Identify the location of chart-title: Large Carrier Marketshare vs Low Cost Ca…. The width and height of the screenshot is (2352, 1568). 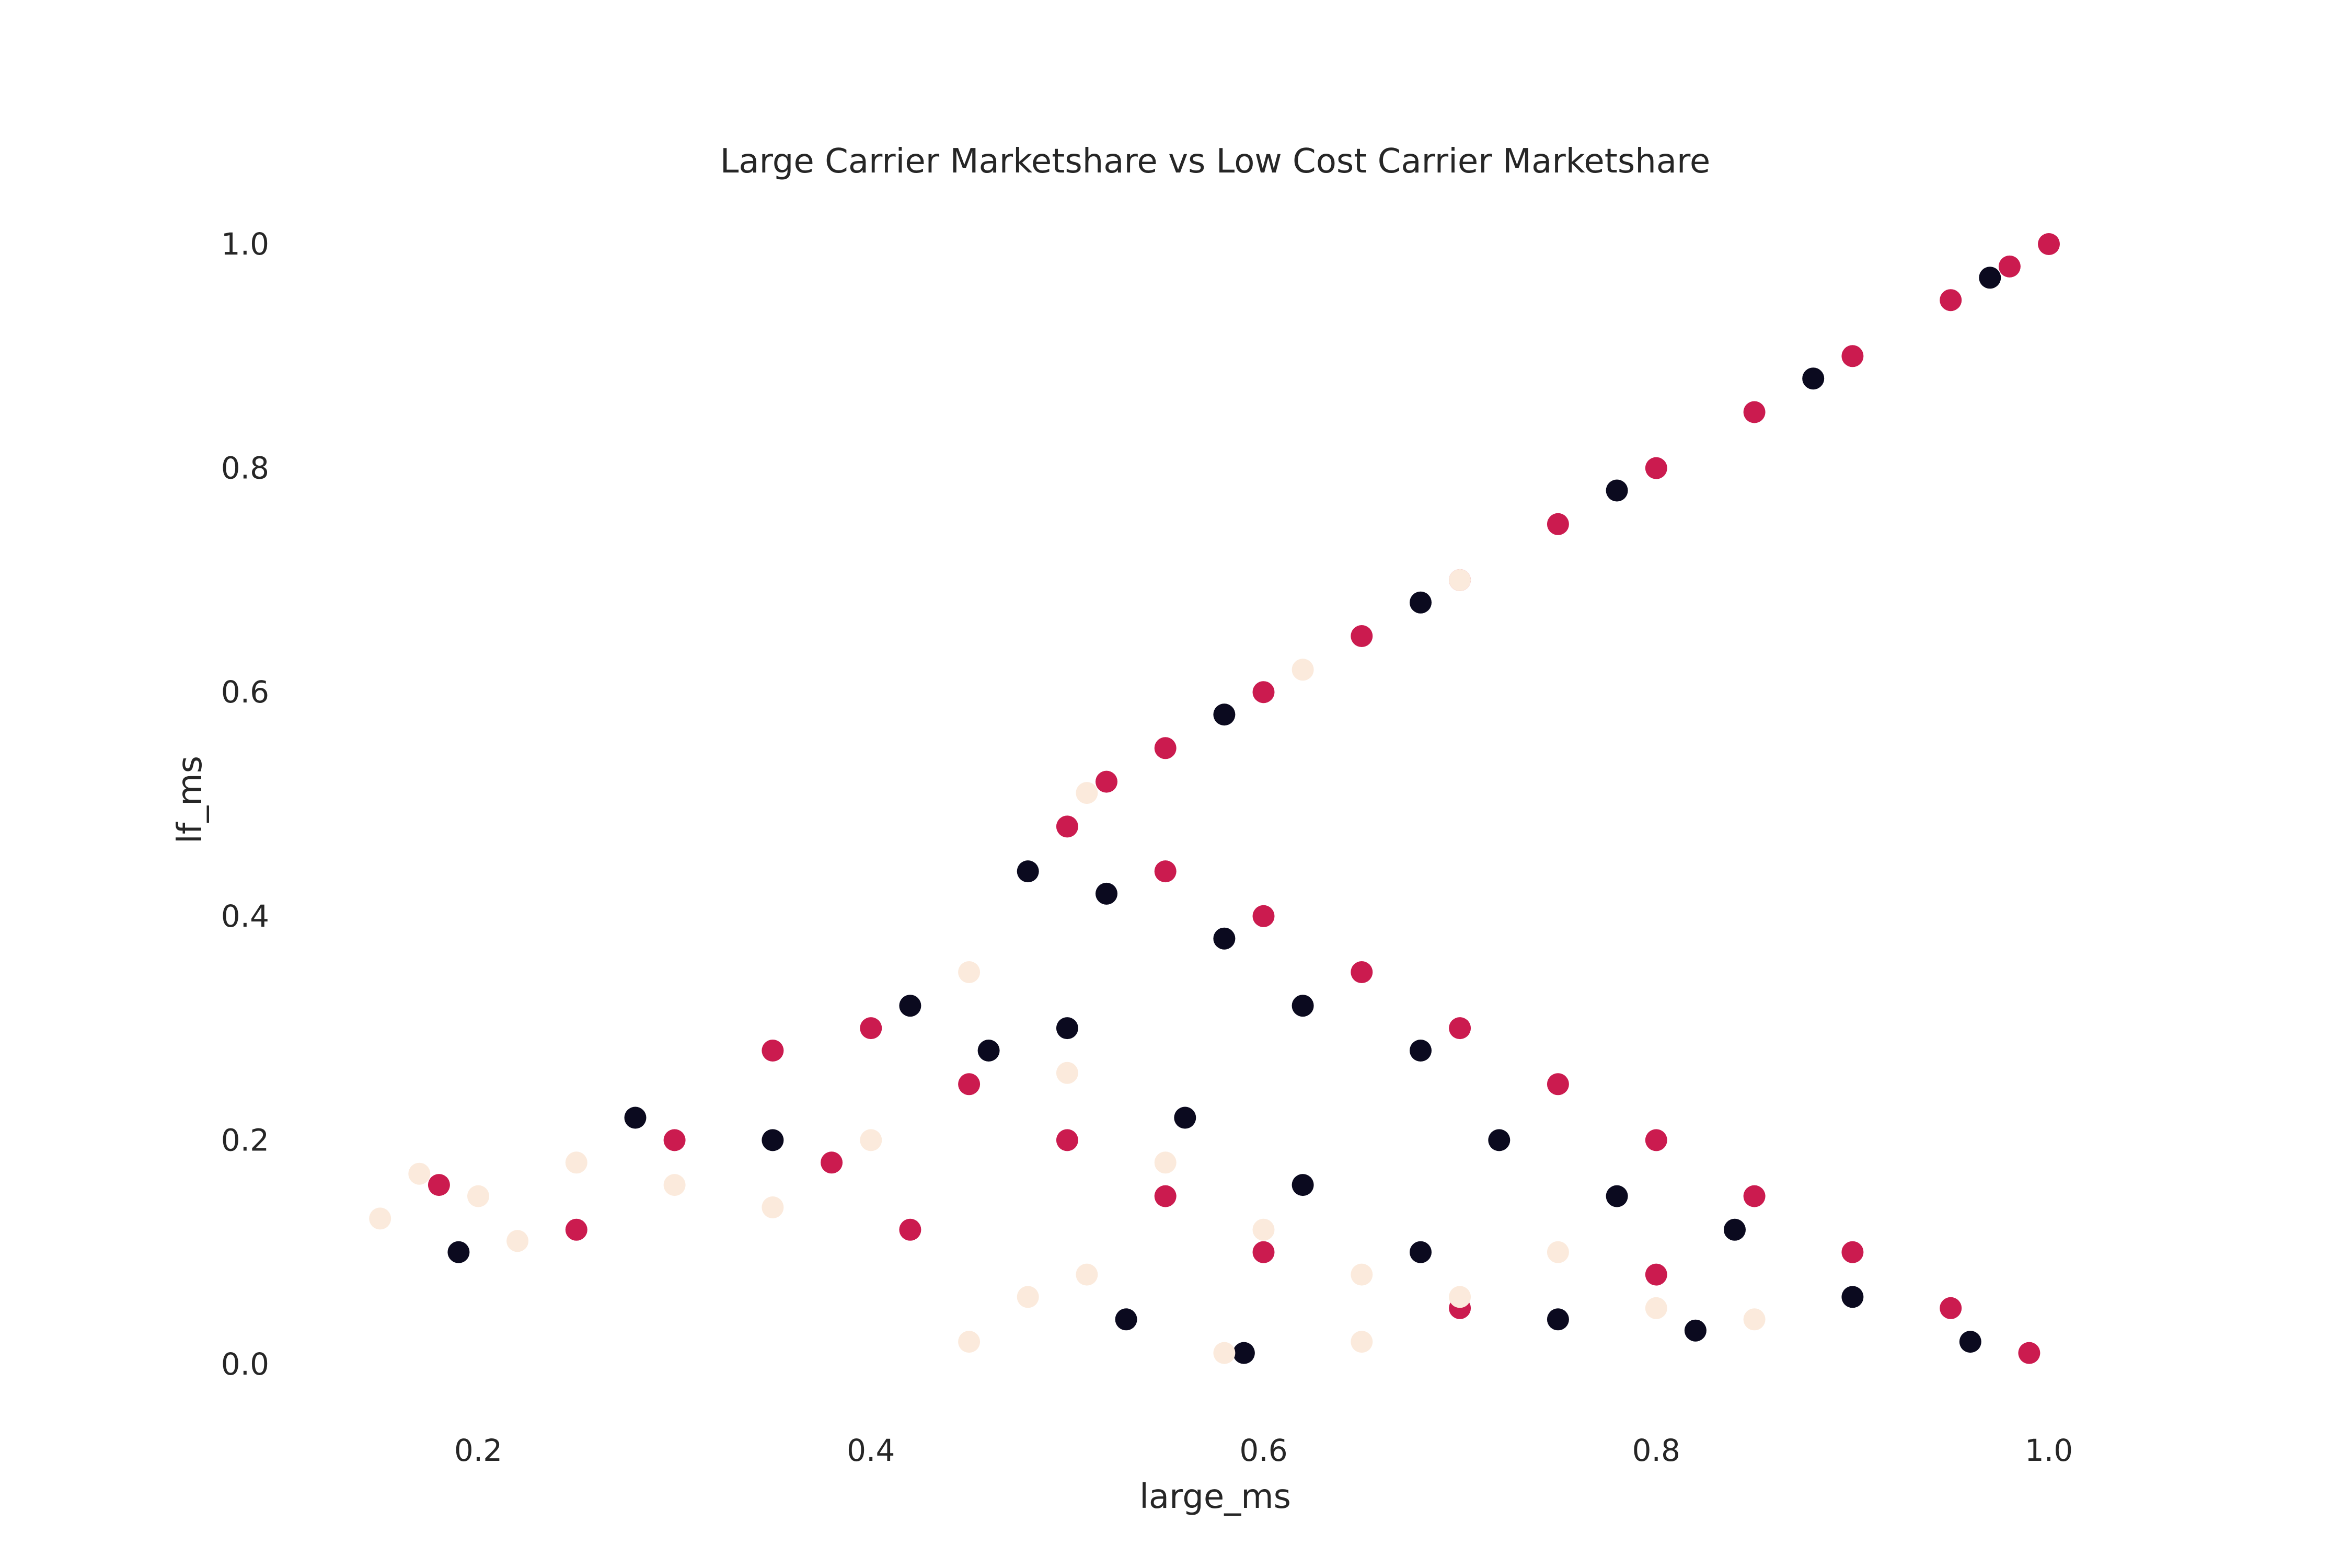
(1215, 161).